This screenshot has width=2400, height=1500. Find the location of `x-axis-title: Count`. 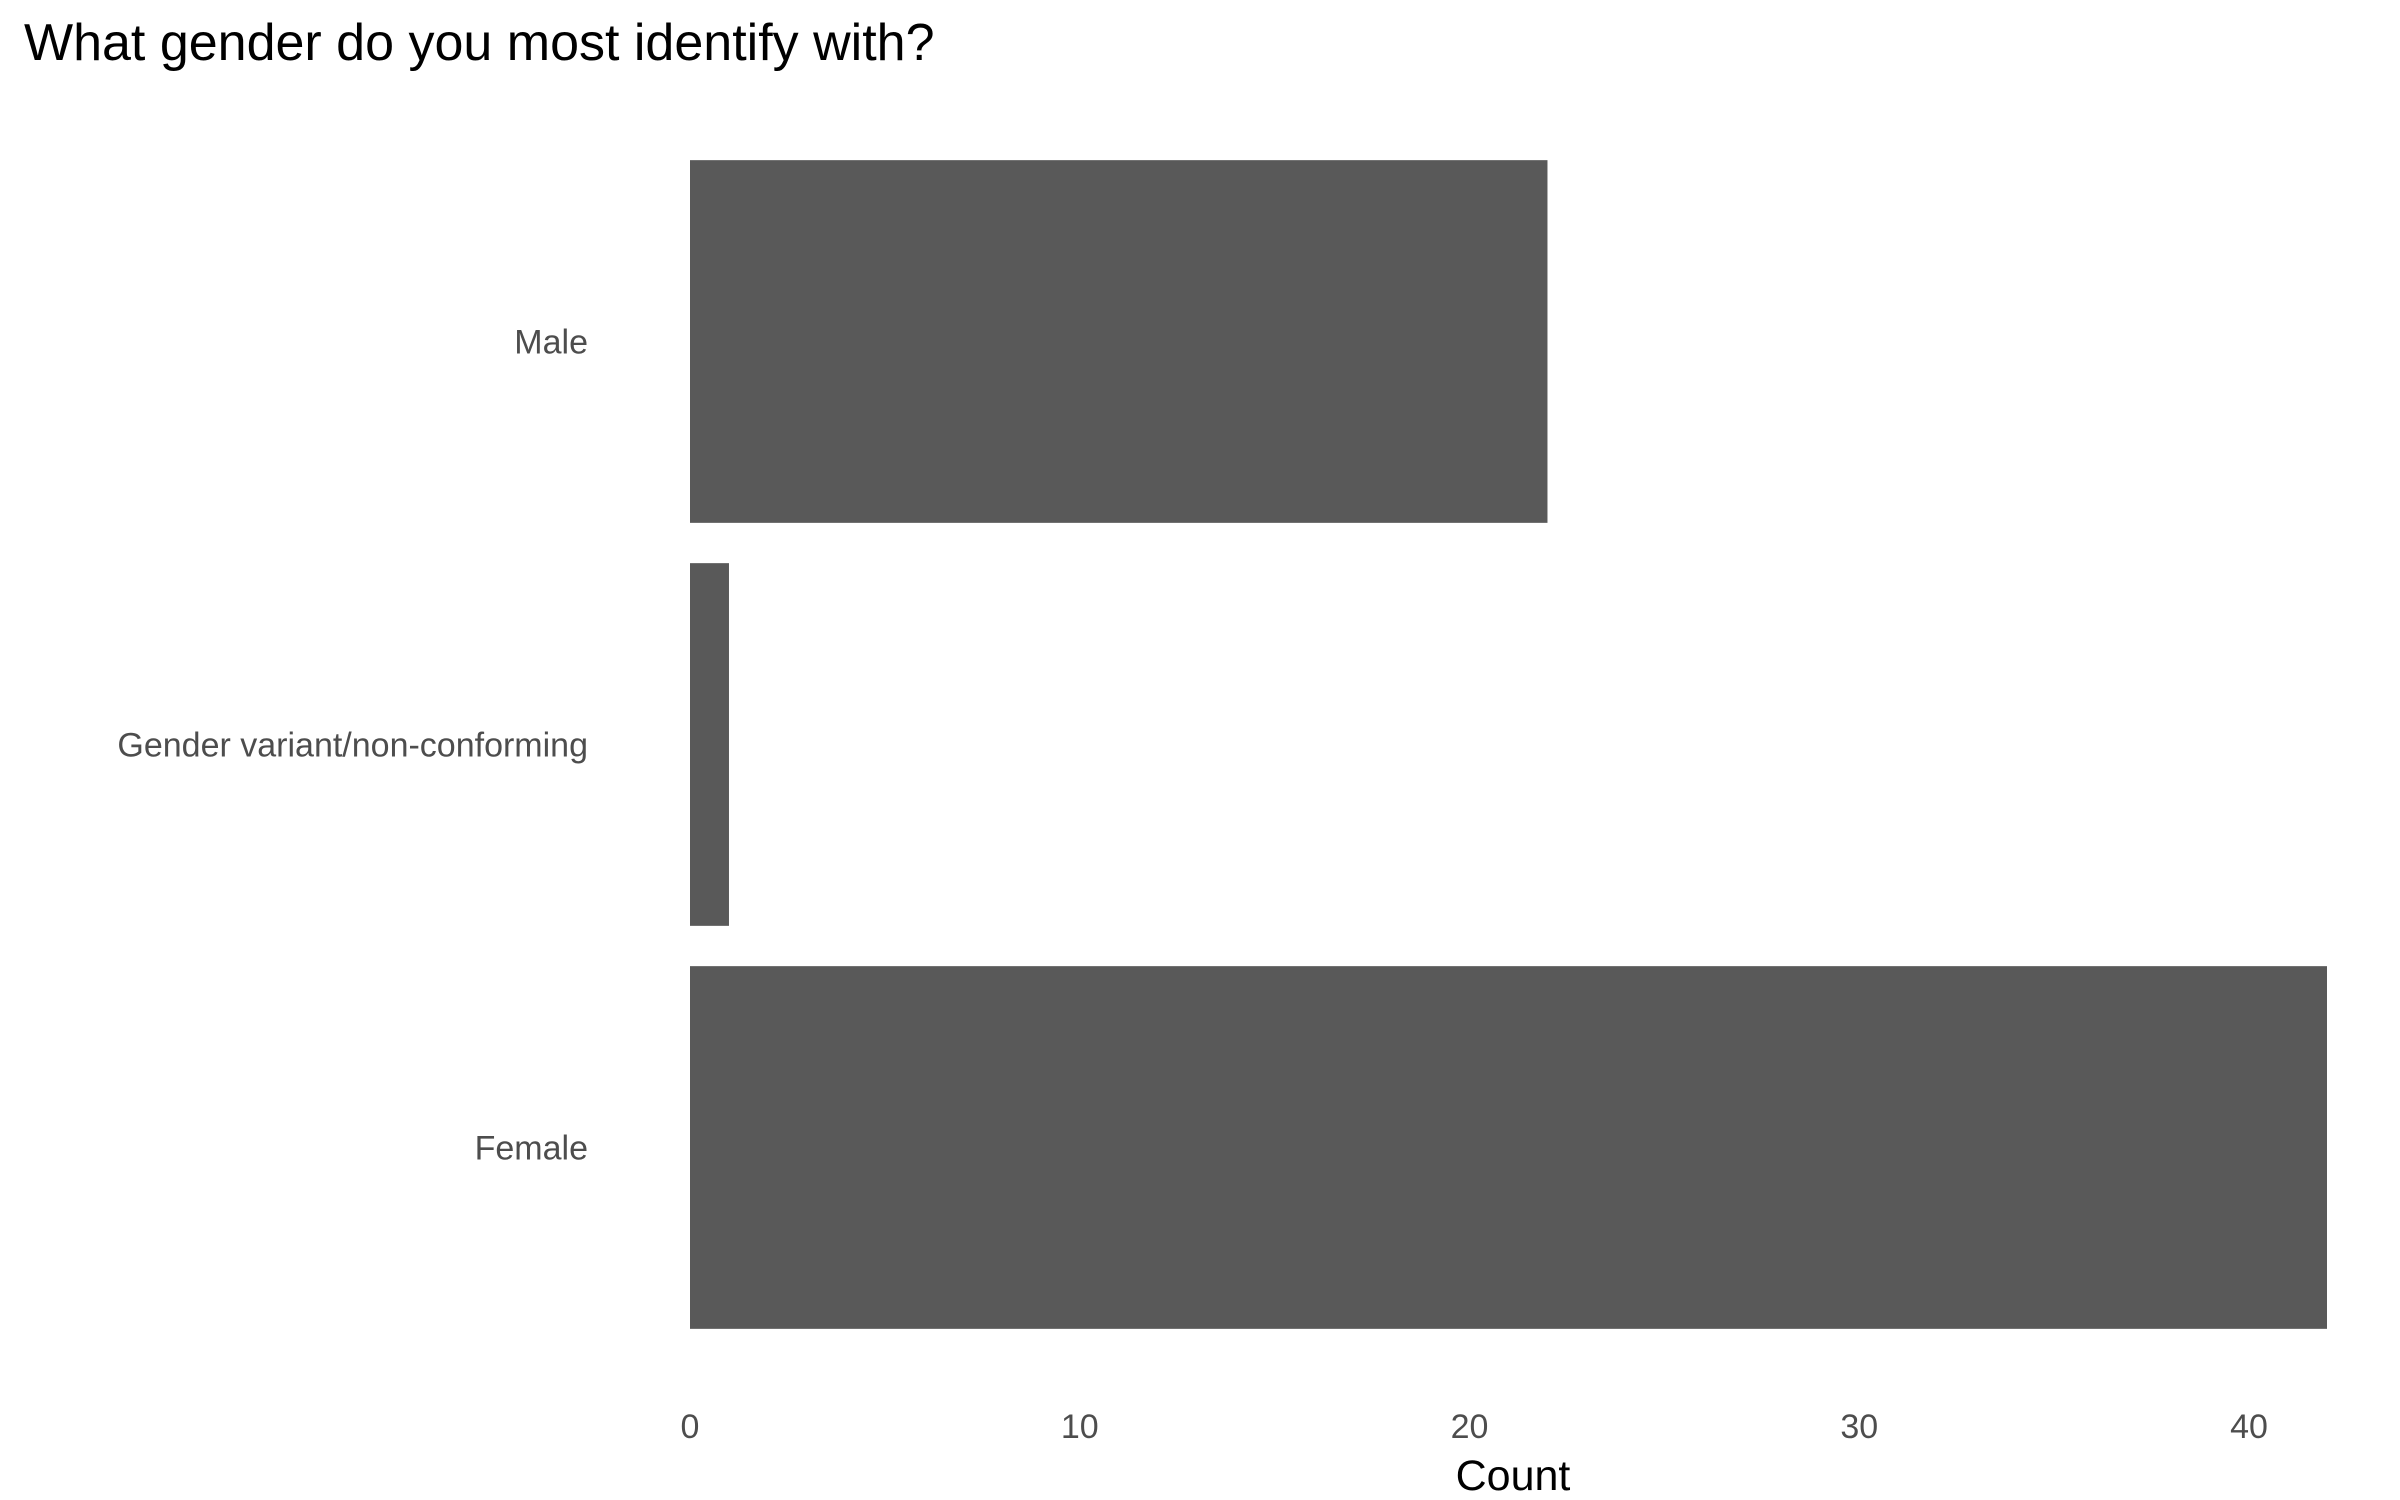

x-axis-title: Count is located at coordinates (1513, 1476).